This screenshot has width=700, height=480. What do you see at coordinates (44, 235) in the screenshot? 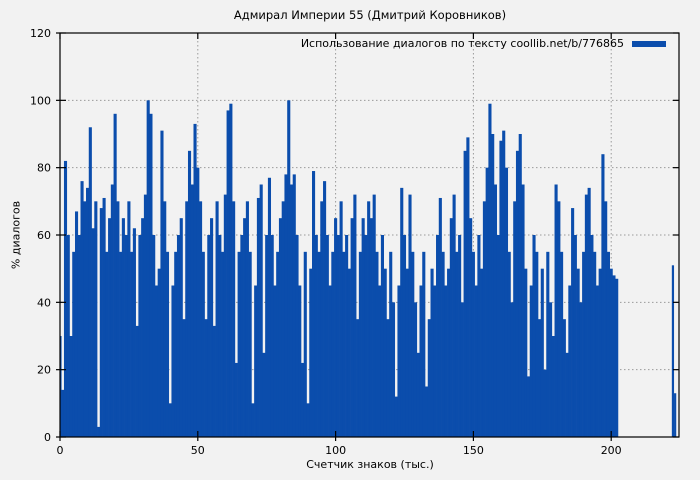
I see `svg-text: 60` at bounding box center [44, 235].